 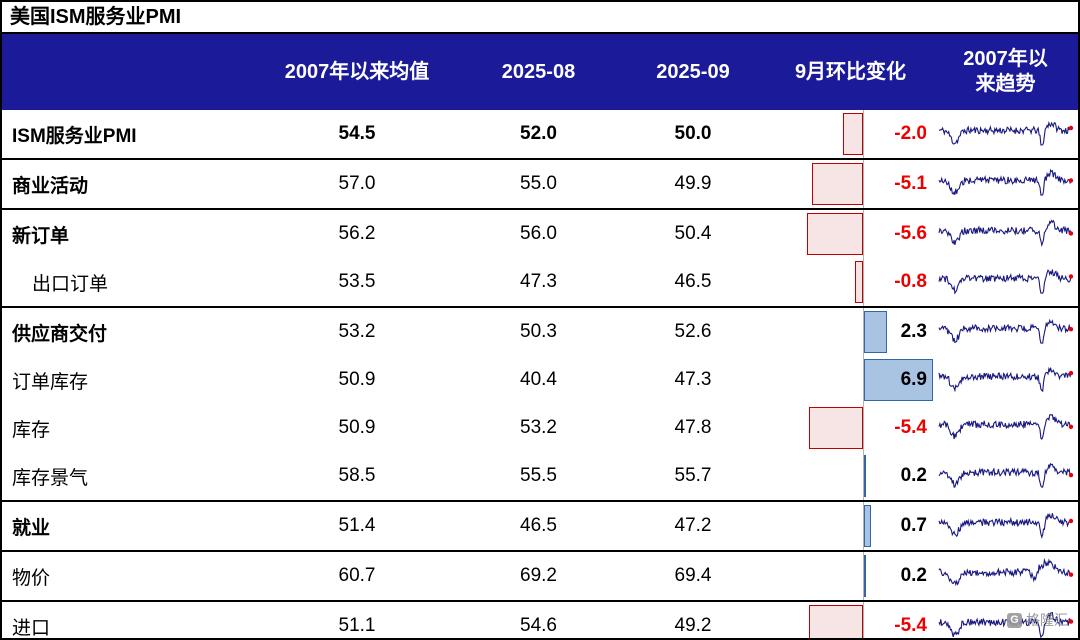 I want to click on row-2025-09-value: 47.2, so click(x=693, y=526).